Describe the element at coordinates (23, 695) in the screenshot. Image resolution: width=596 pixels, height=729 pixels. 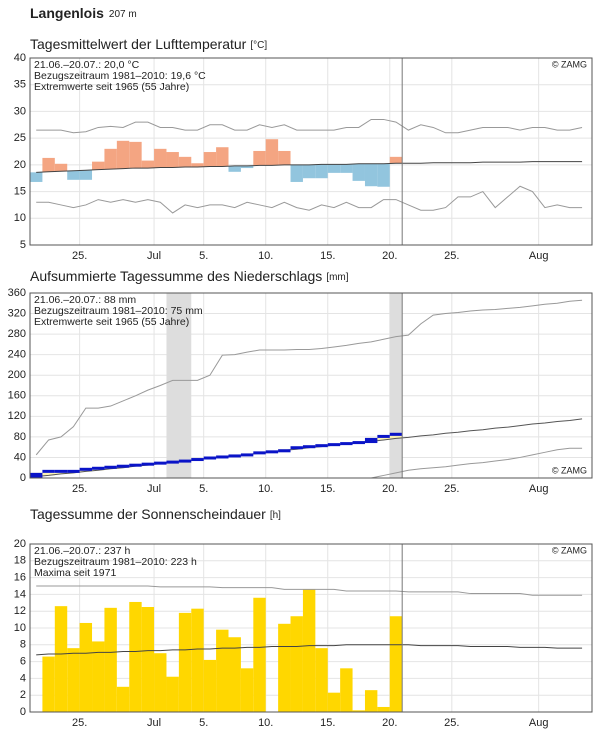
I see `y-tick-label: 2` at that location.